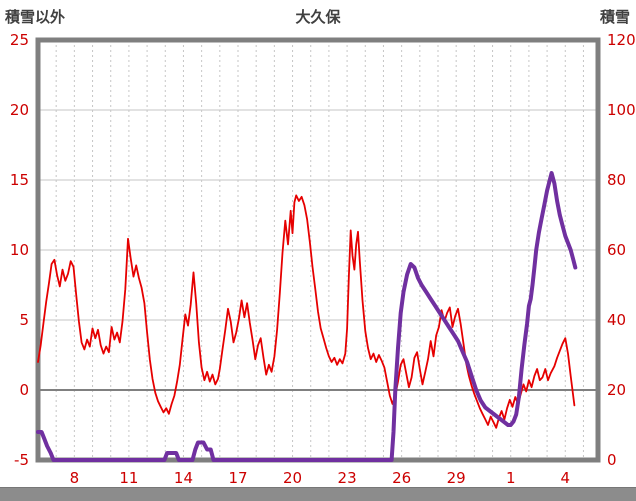 This screenshot has width=636, height=501. Describe the element at coordinates (347, 478) in the screenshot. I see `x-axis-tick-label: 23` at that location.